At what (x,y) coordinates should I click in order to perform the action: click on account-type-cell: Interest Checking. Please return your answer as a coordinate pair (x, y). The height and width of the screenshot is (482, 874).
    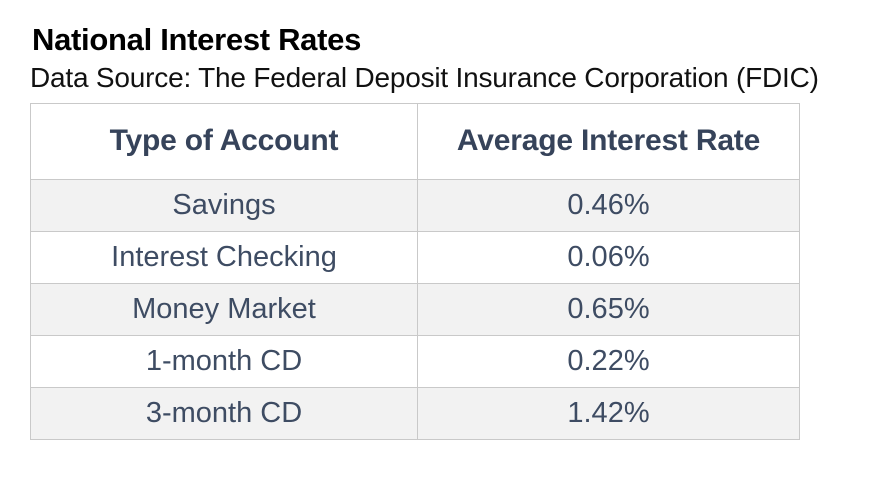
    Looking at the image, I should click on (224, 257).